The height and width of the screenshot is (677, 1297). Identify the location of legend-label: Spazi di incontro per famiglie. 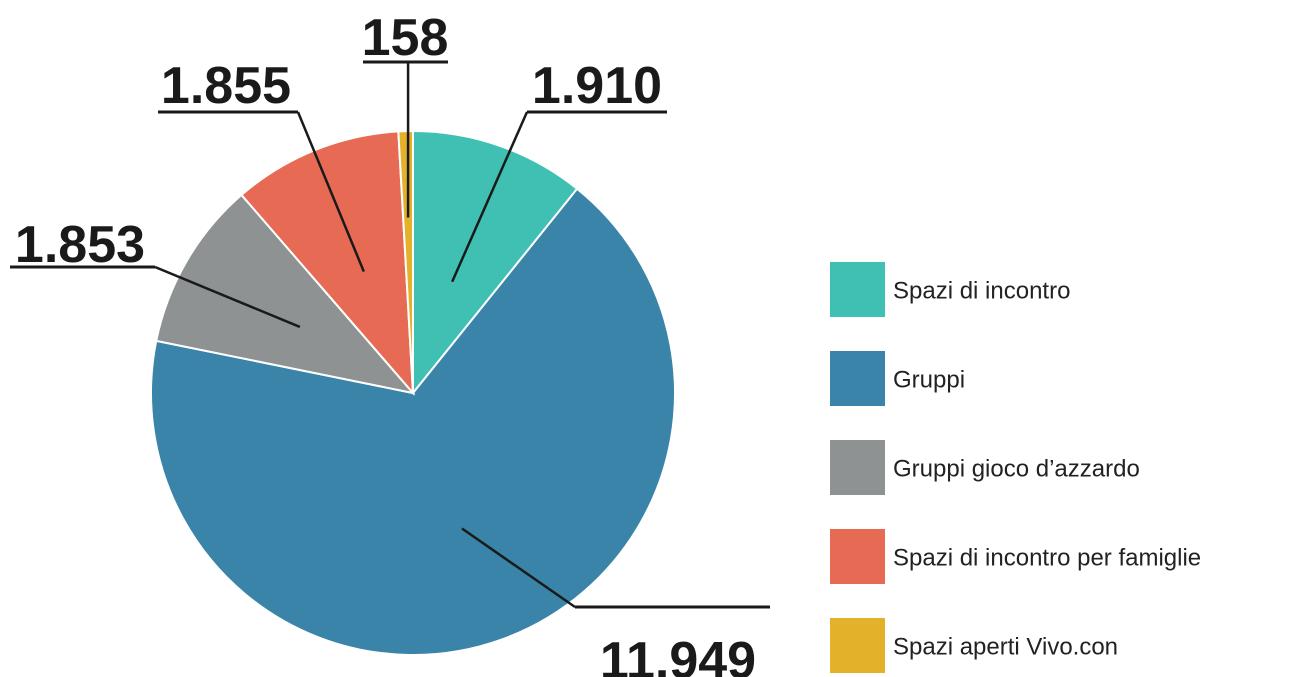
(1047, 557).